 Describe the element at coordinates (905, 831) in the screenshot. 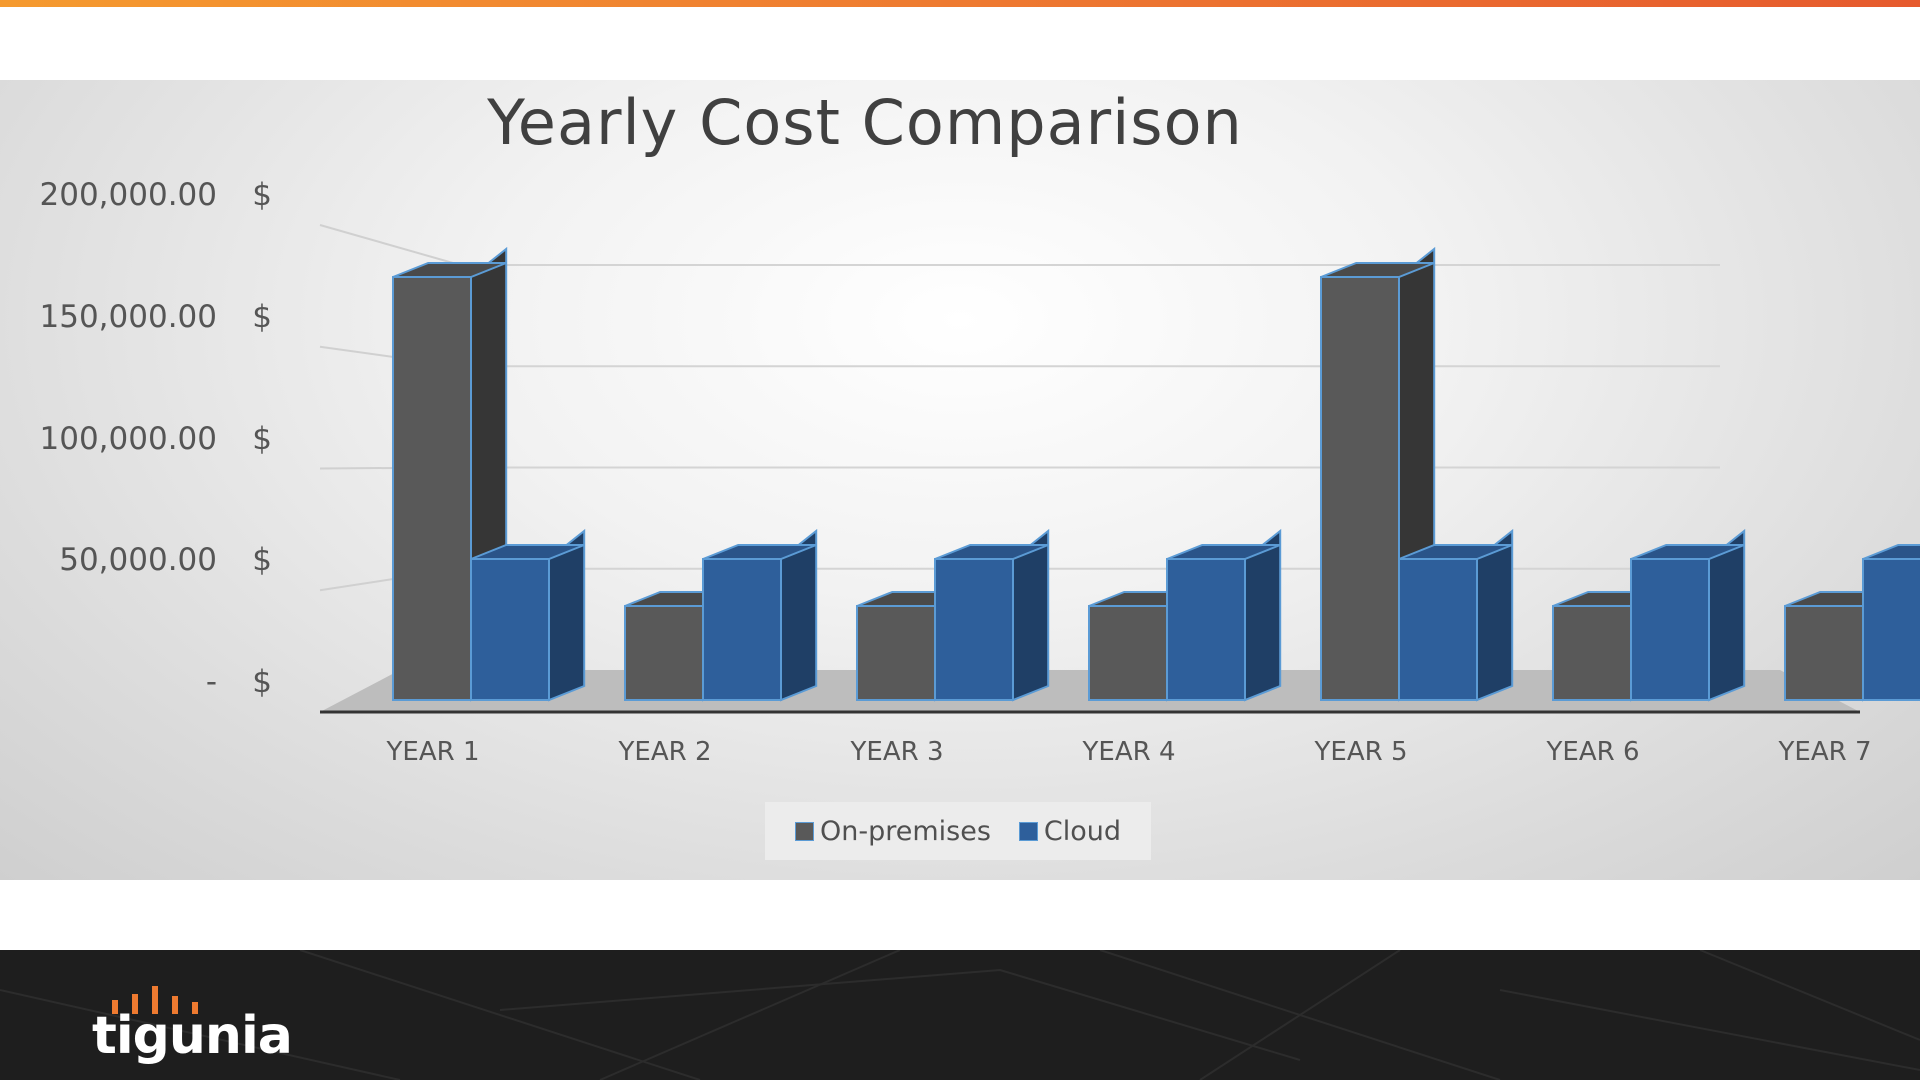

I see `legend-label-on-premises: On-premises` at that location.